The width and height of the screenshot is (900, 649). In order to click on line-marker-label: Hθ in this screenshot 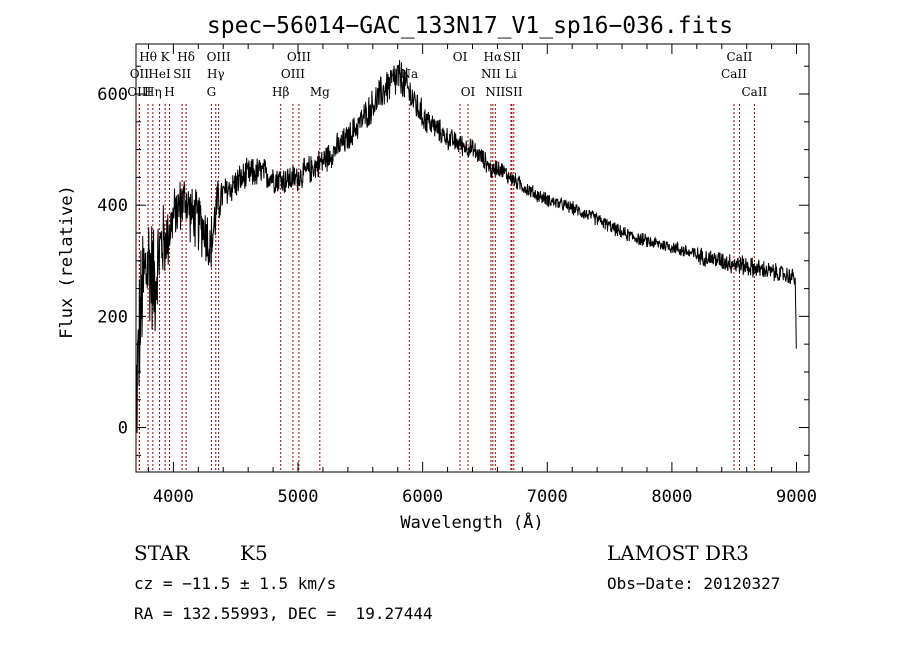, I will do `click(148, 57)`.